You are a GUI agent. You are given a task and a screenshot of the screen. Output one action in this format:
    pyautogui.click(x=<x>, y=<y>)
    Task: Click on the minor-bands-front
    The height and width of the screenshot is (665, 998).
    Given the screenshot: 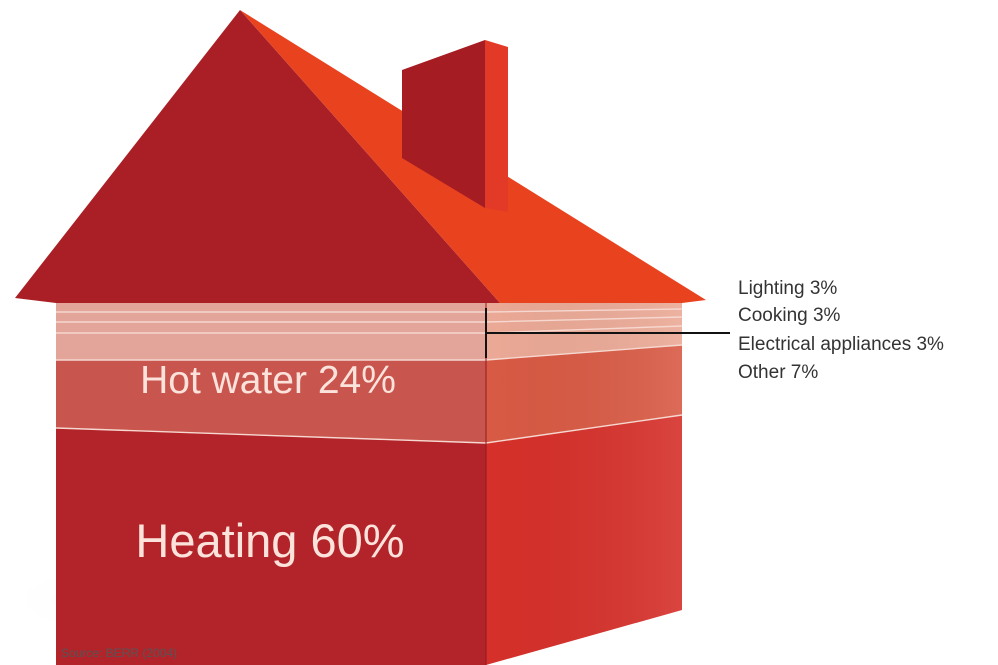 What is the action you would take?
    pyautogui.click(x=271, y=331)
    